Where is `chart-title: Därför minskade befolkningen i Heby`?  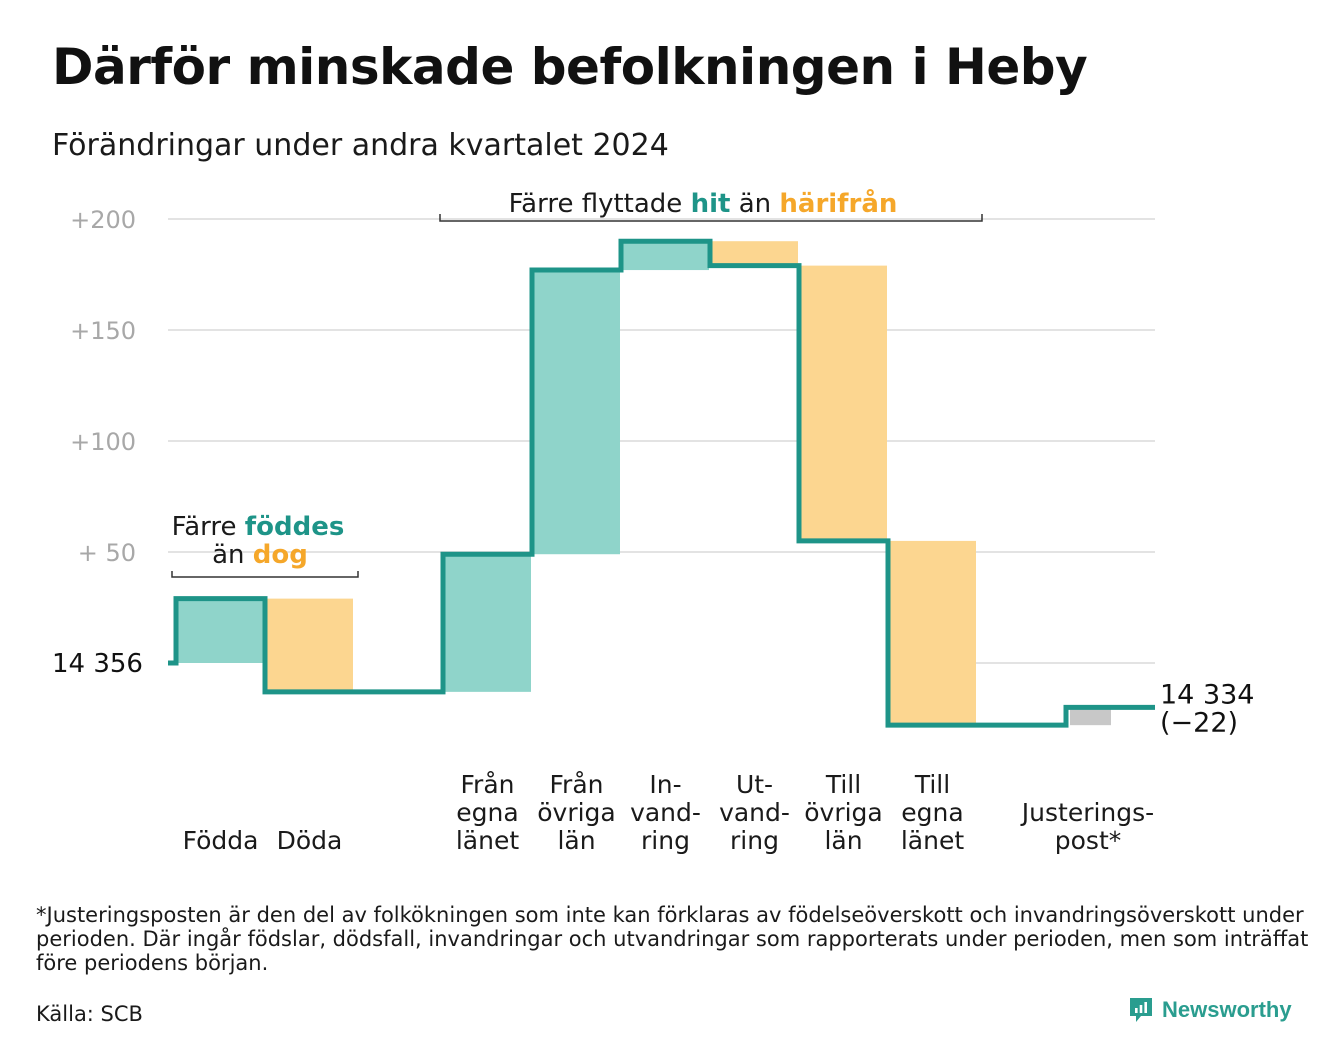
chart-title: Därför minskade befolkningen i Heby is located at coordinates (570, 67).